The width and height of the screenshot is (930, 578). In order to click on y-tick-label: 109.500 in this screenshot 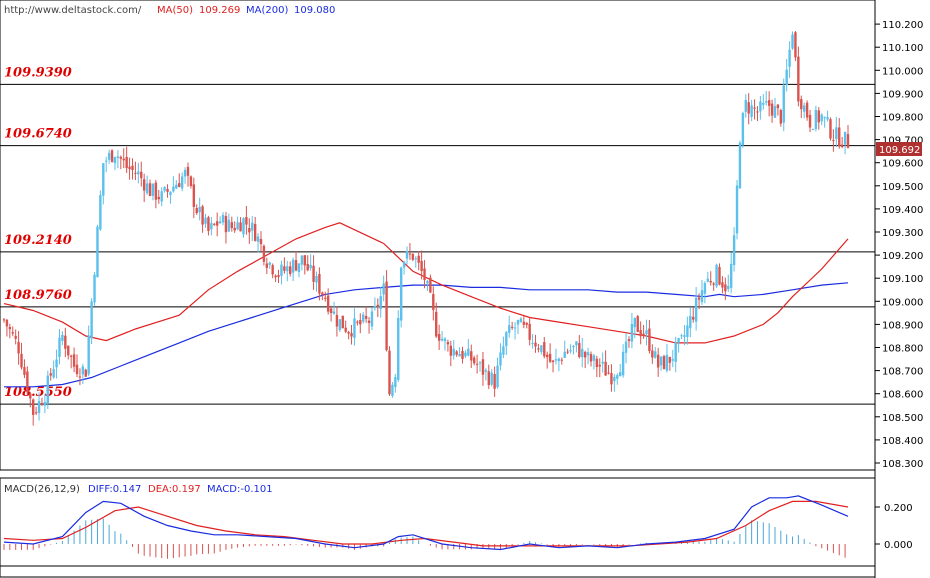, I will do `click(902, 187)`.